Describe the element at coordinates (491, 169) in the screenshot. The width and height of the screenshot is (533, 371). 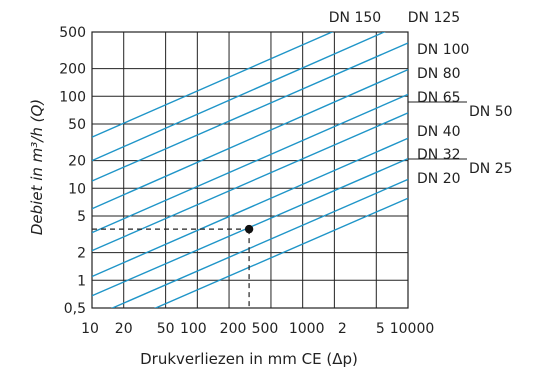
I see `series-label: DN 25` at that location.